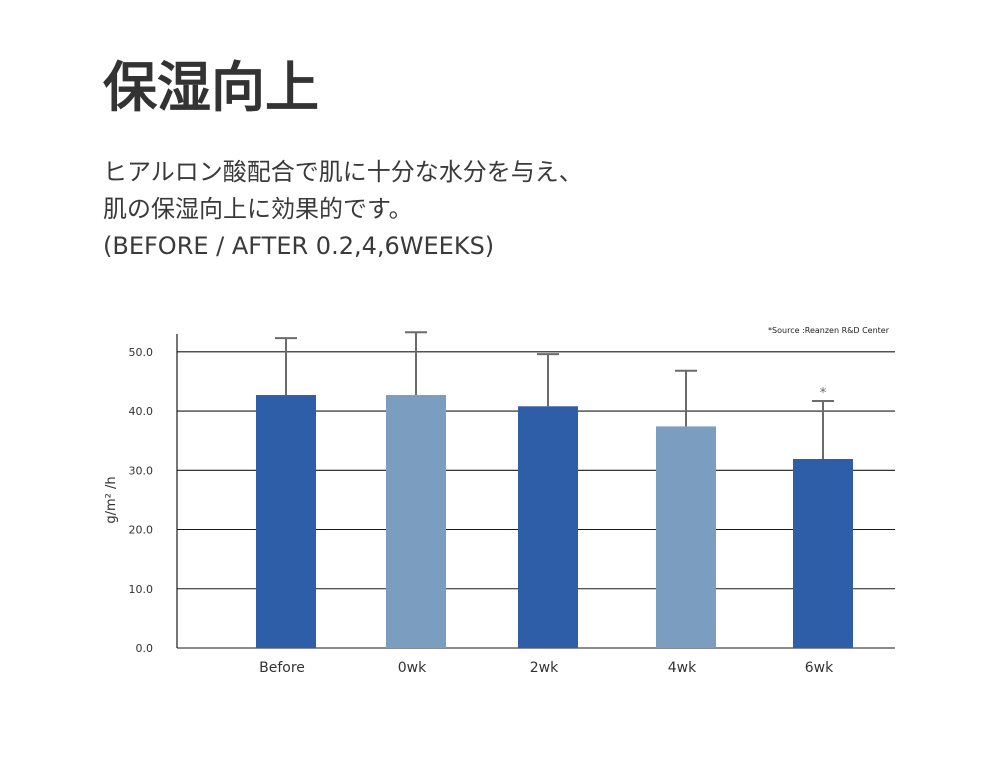 This screenshot has height=776, width=998. What do you see at coordinates (141, 411) in the screenshot?
I see `y-tick-label: 40.0` at bounding box center [141, 411].